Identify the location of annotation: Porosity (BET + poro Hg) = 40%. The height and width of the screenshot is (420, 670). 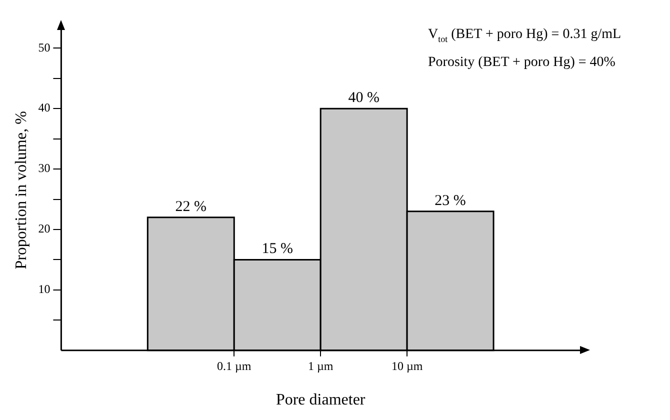
(522, 62).